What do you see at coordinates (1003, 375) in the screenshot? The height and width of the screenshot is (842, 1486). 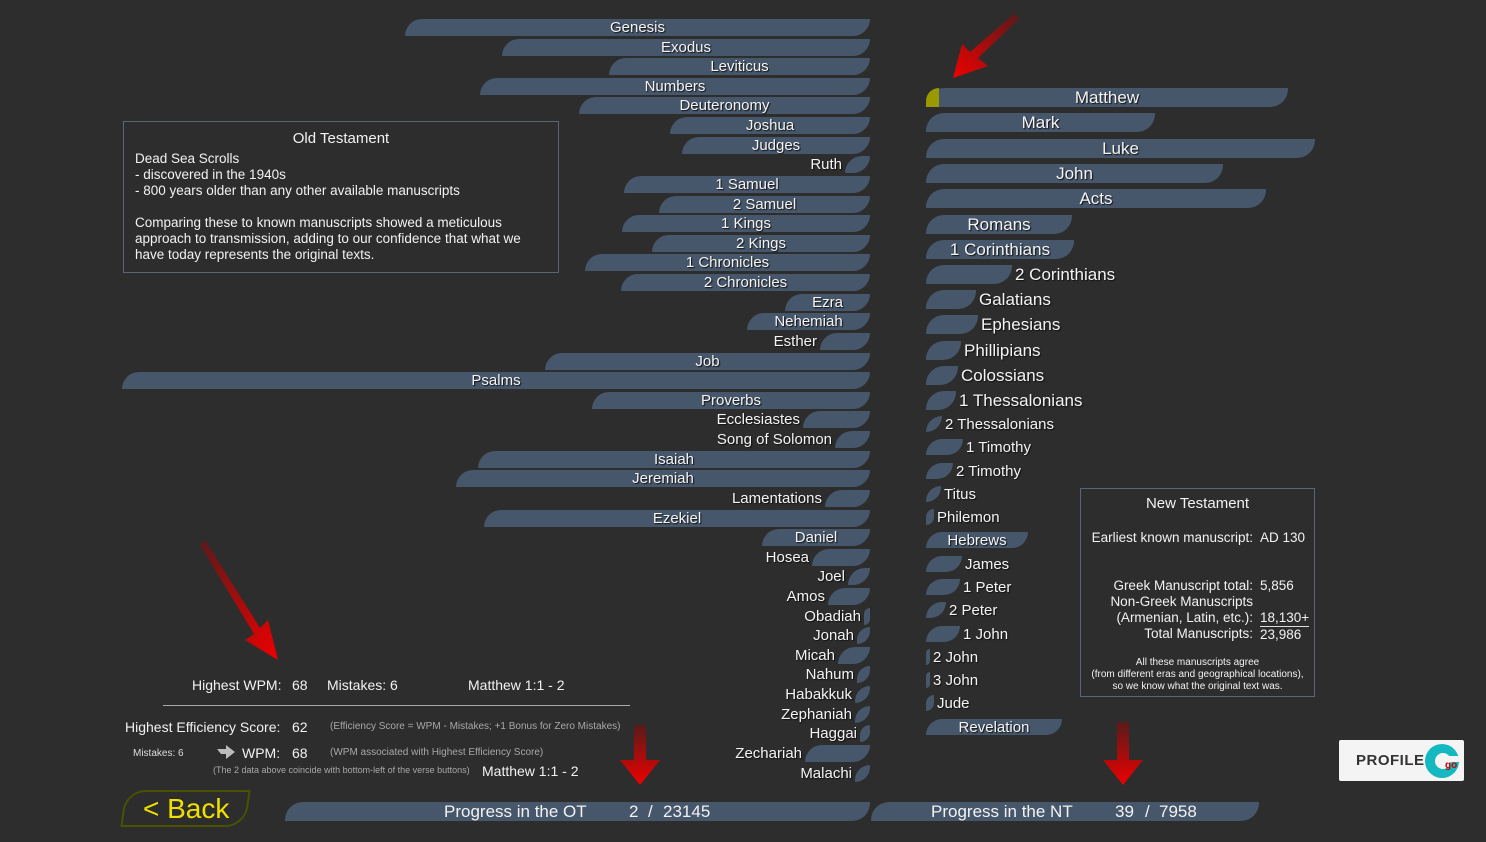 I see `nt-book-label: Colossians` at bounding box center [1003, 375].